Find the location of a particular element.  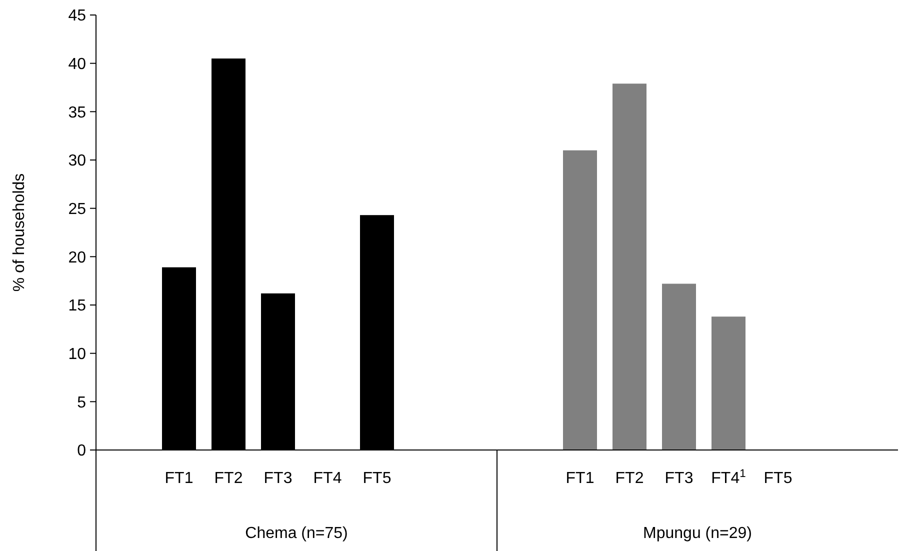

text: Chema (n=75) is located at coordinates (296, 533).